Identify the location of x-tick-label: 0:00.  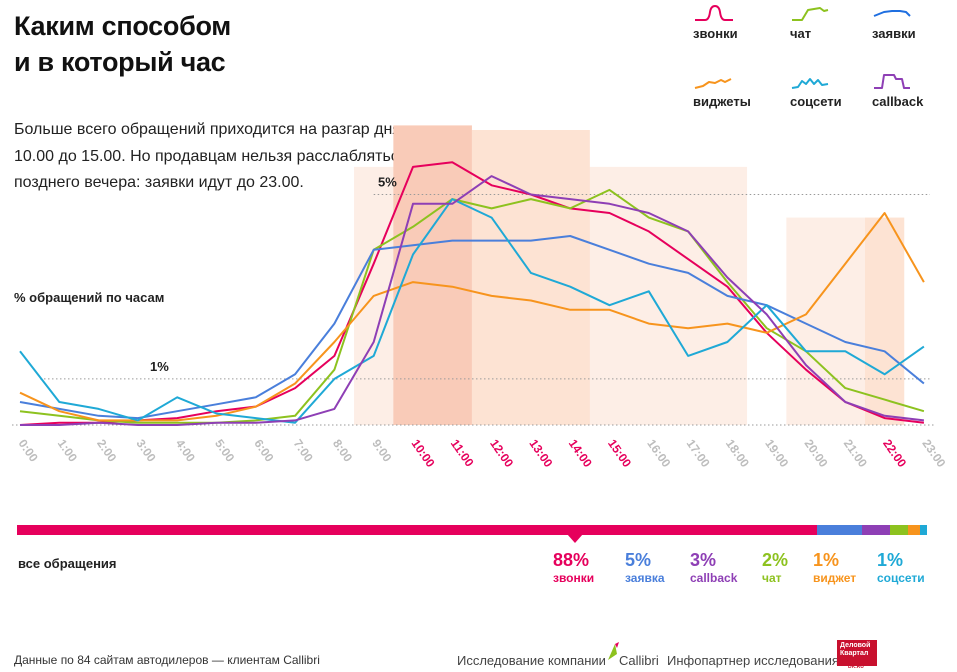
(28, 451).